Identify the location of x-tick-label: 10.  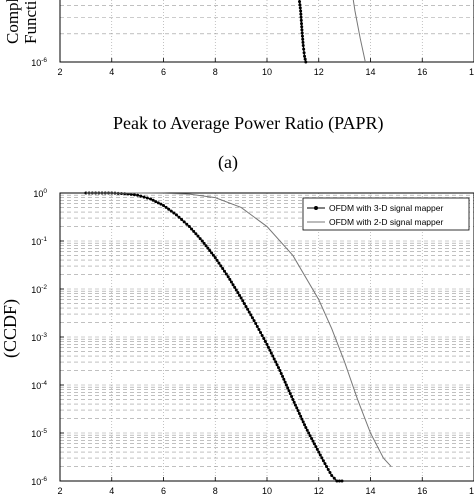
(267, 490).